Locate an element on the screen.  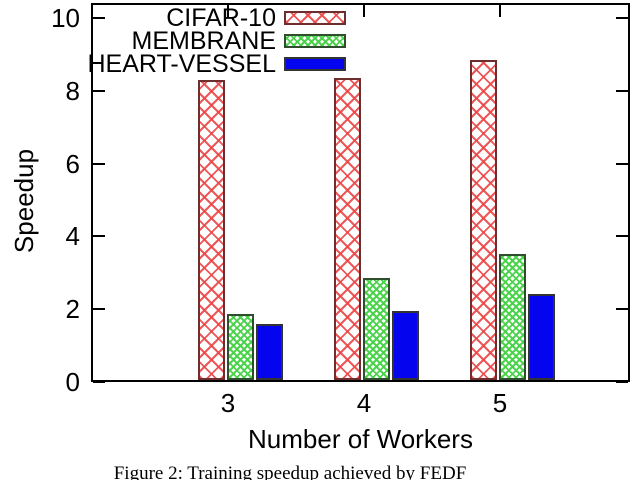
y-tick-label: 4 is located at coordinates (72, 236).